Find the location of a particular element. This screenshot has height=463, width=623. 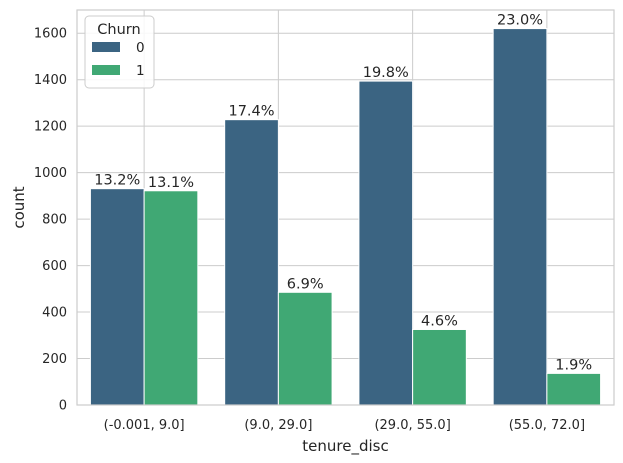

bar-value-label: 13.2% is located at coordinates (117, 181).